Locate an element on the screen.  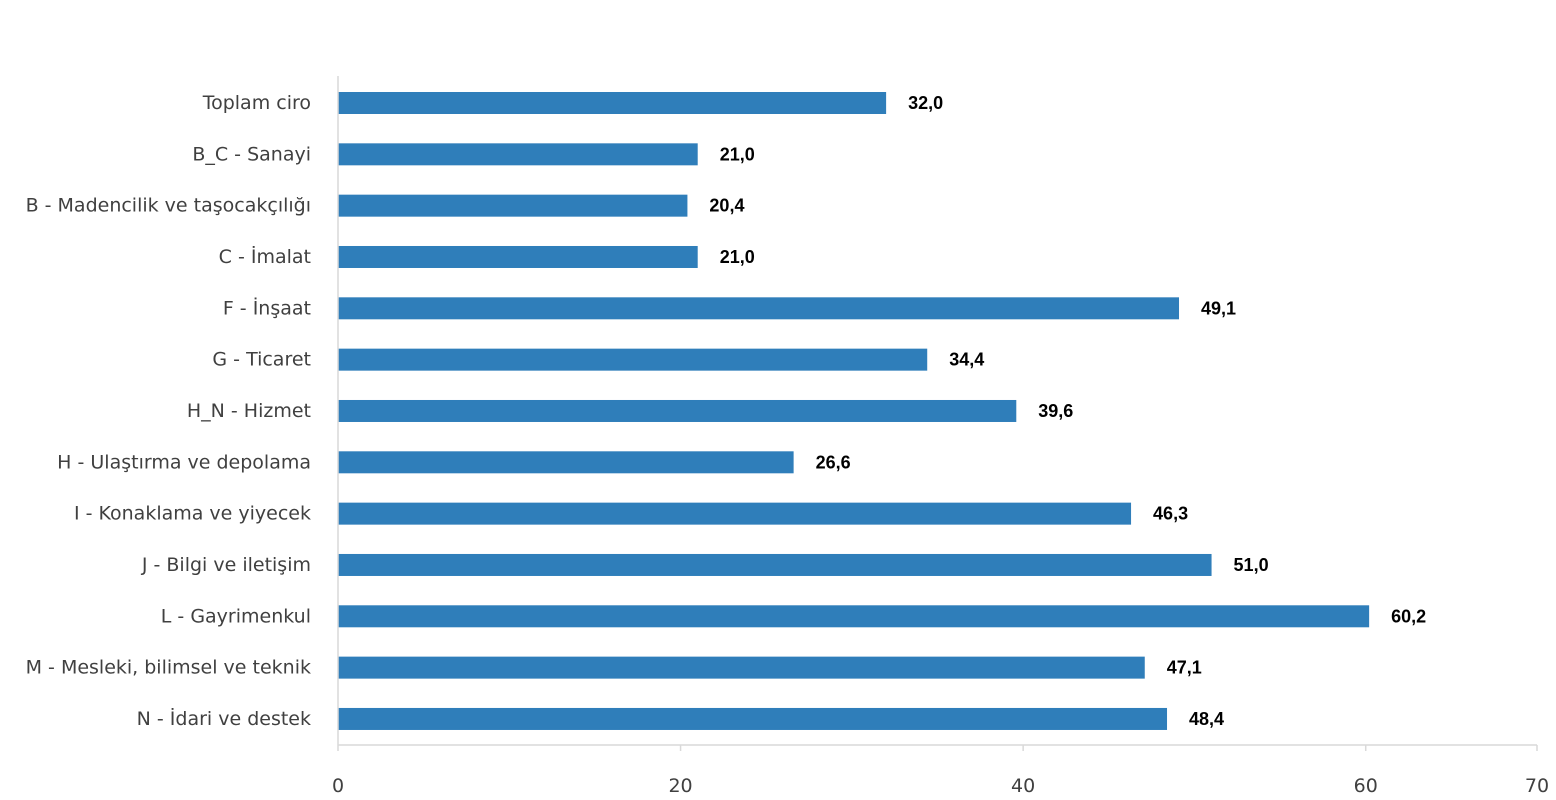
category-label: M - Mesleki, bilimsel ve teknik is located at coordinates (168, 668).